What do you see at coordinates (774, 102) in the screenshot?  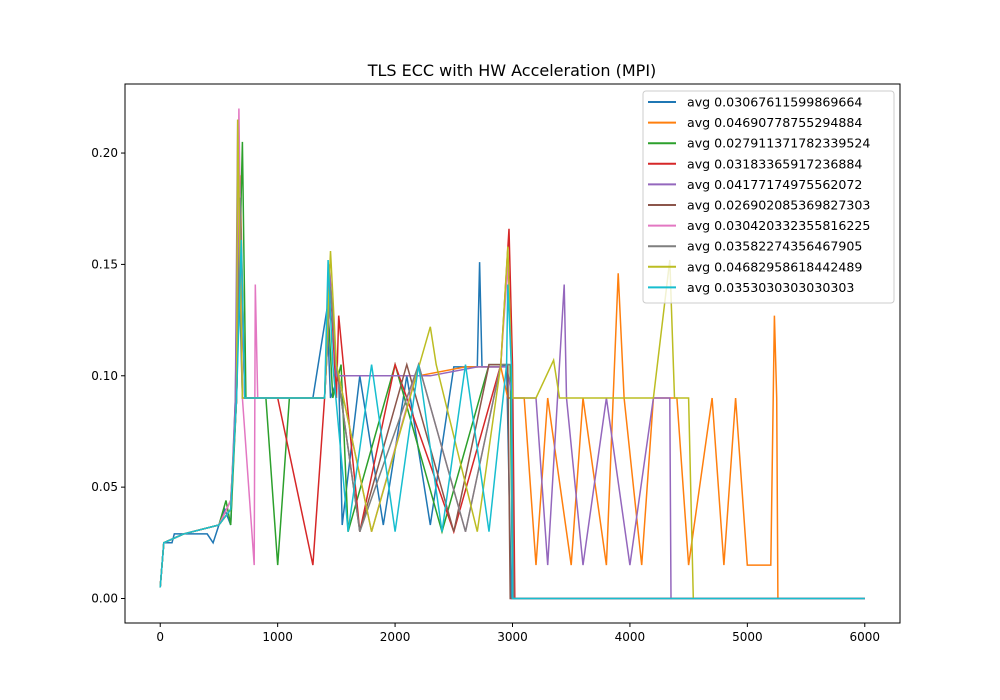 I see `legend-label: avg 0.03067611599869664` at bounding box center [774, 102].